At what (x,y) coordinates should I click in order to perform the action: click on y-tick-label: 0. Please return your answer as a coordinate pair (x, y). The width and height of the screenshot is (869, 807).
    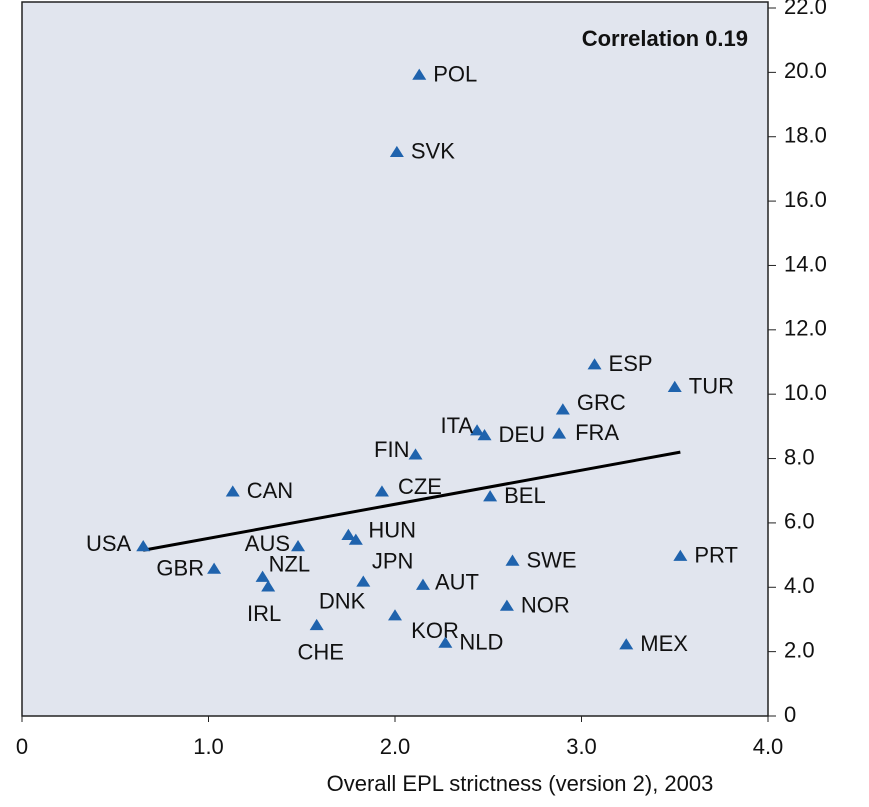
    Looking at the image, I should click on (790, 714).